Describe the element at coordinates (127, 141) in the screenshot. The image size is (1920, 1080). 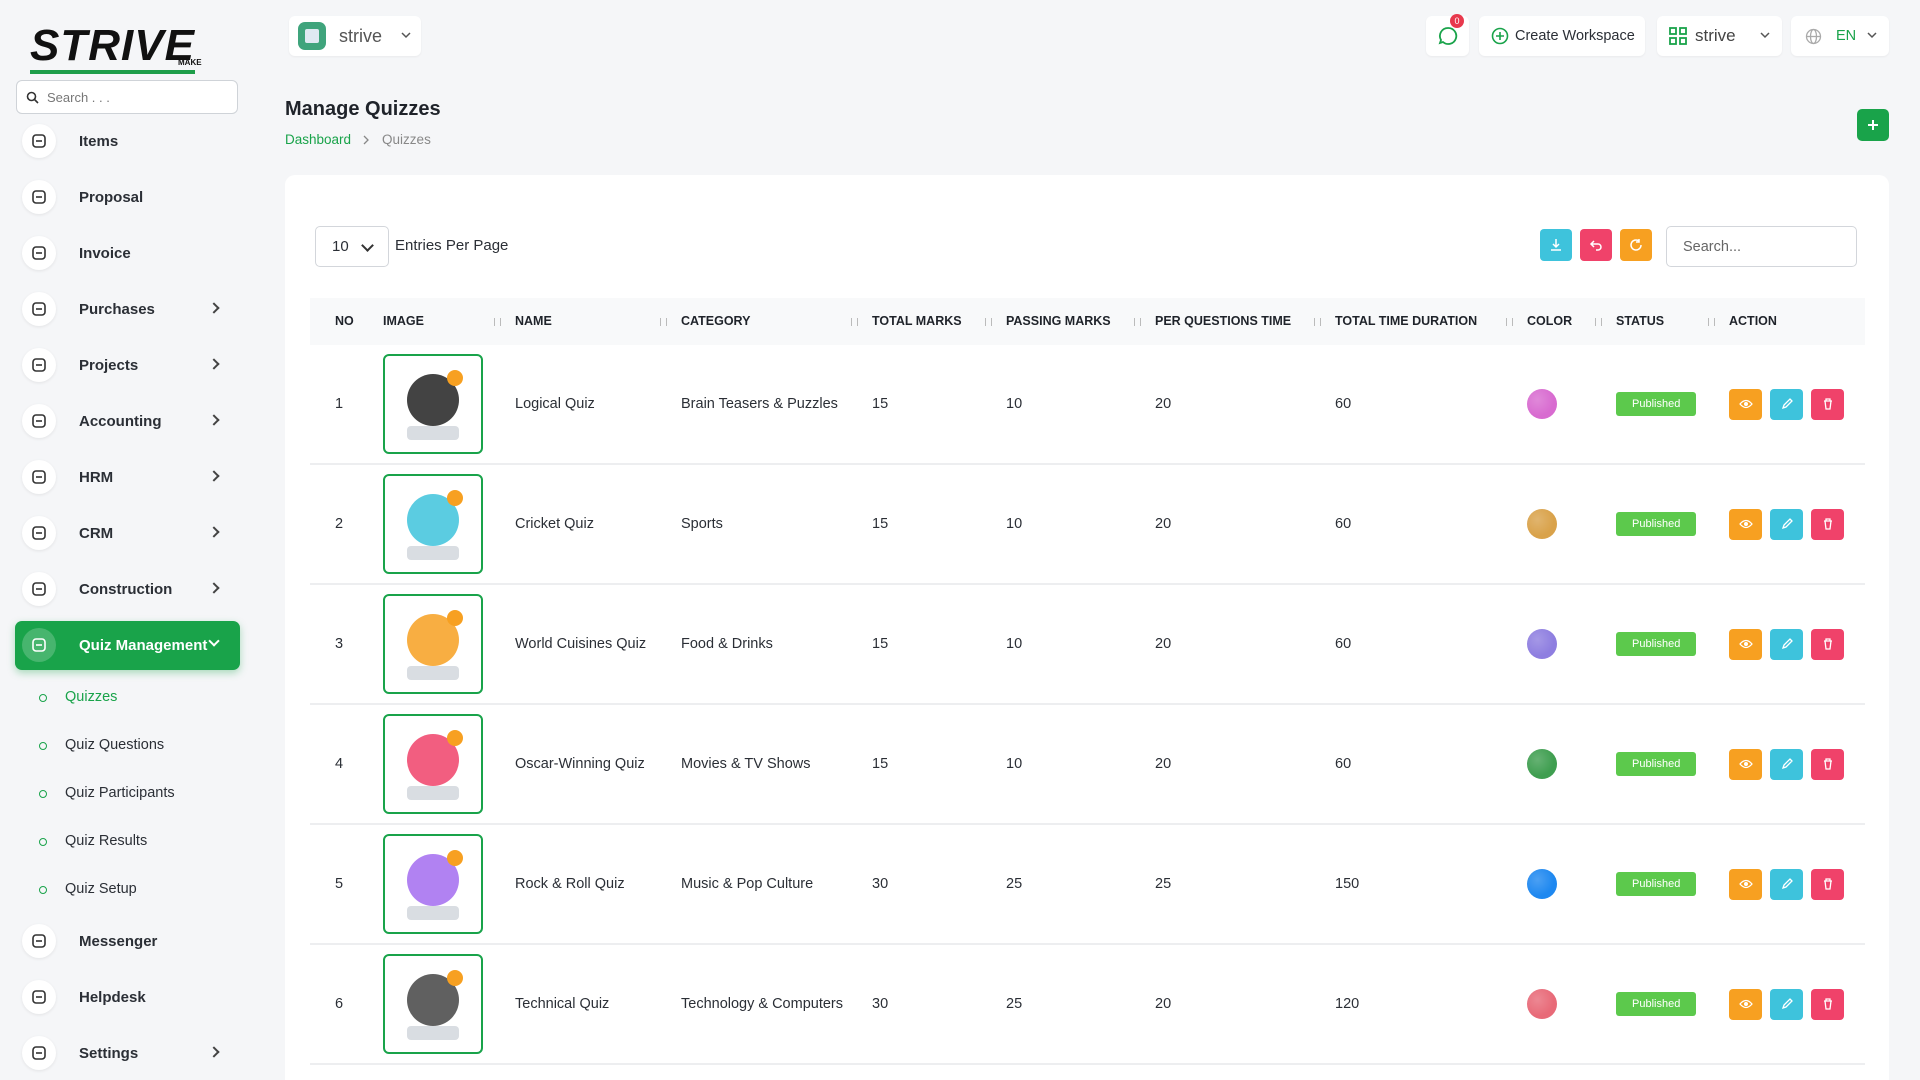
I see `menu-item: Items` at that location.